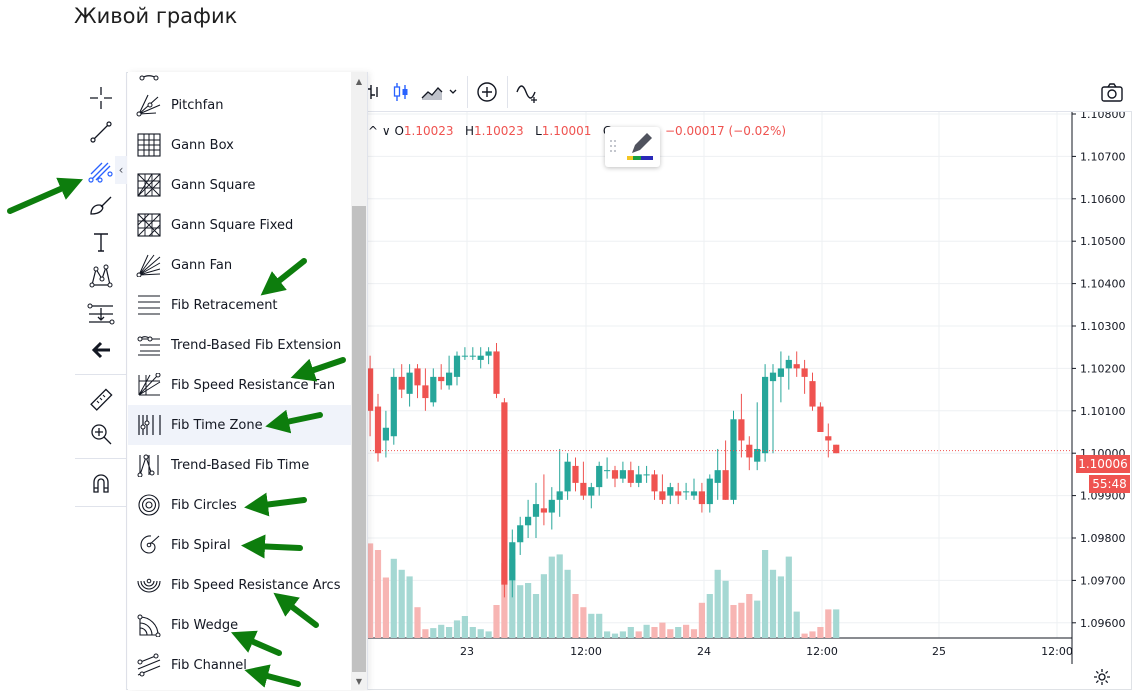 Image resolution: width=1141 pixels, height=691 pixels. What do you see at coordinates (101, 172) in the screenshot?
I see `fib-tools-icon` at bounding box center [101, 172].